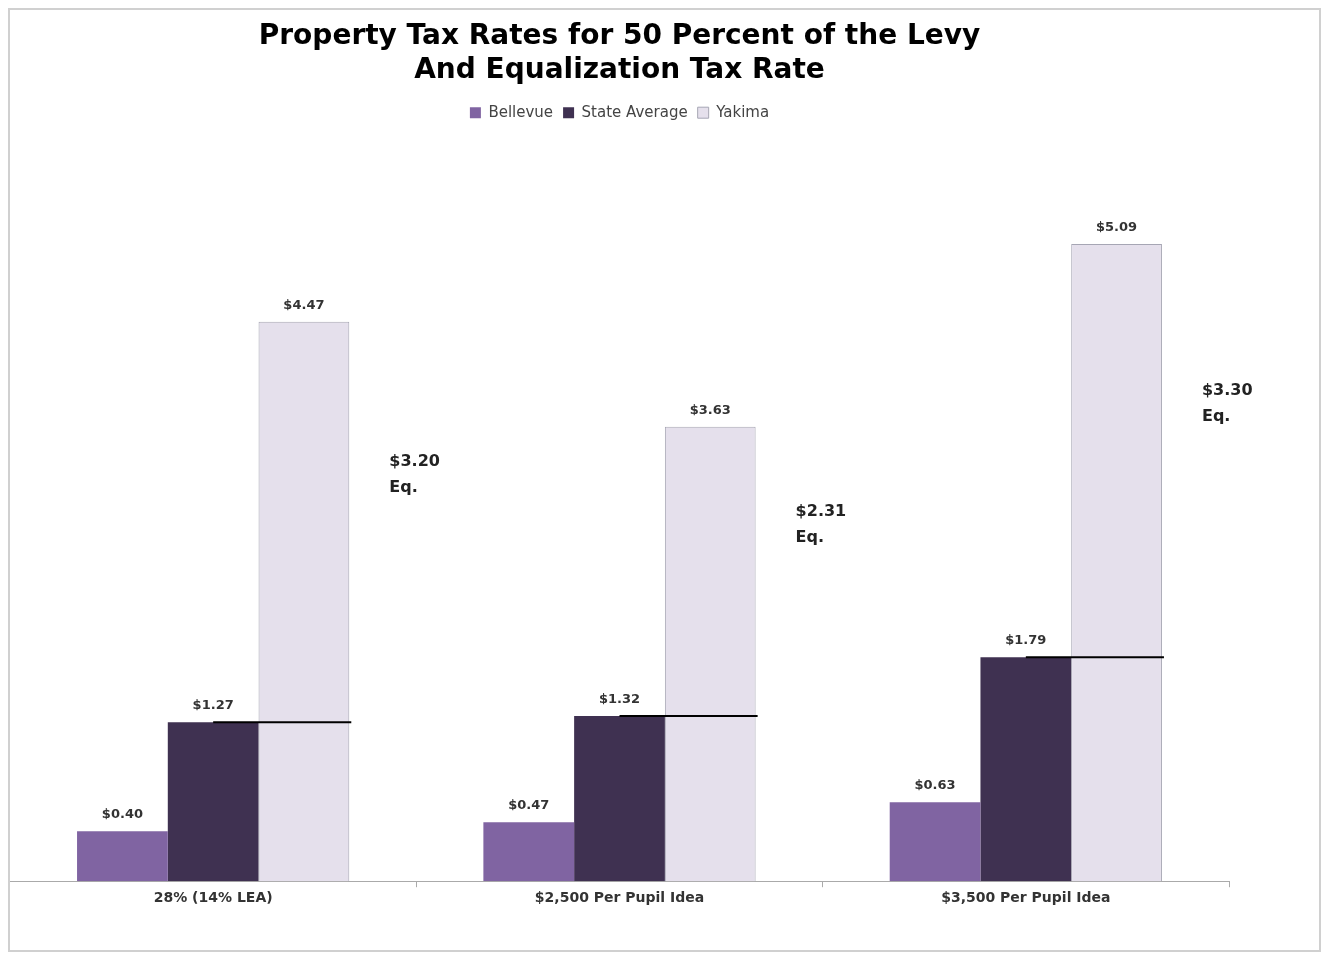 This screenshot has height=960, width=1331. What do you see at coordinates (619, 897) in the screenshot?
I see `x-tick-label: $2,500 Per Pupil Idea` at bounding box center [619, 897].